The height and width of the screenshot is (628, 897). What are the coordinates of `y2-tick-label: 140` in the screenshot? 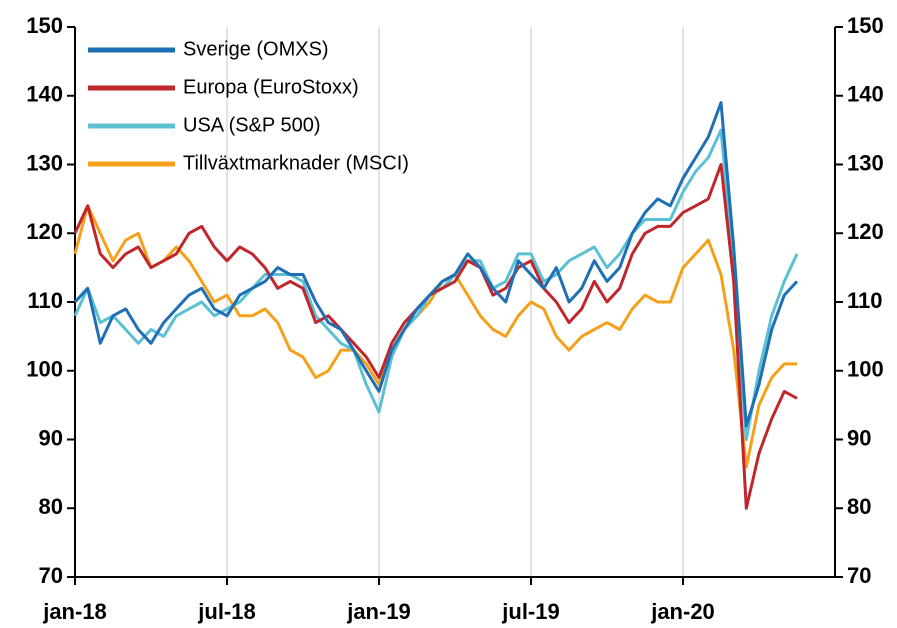 It's located at (865, 94).